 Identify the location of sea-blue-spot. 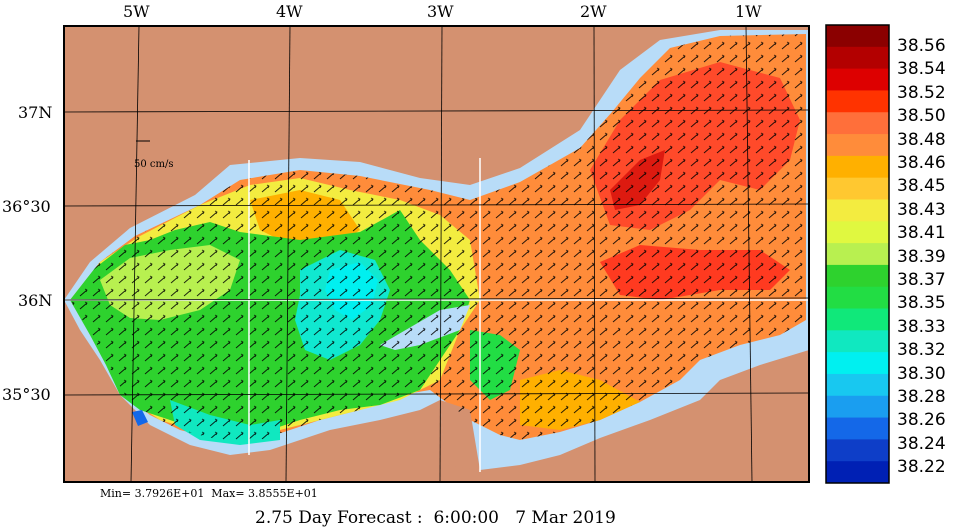
(140, 418).